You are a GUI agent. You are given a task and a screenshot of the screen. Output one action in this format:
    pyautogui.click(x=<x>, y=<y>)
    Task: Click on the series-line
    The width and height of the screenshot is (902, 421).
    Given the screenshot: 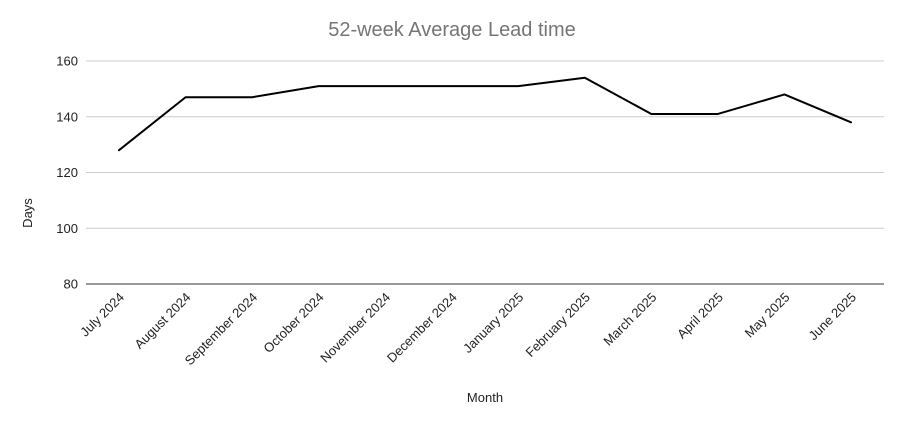 What is the action you would take?
    pyautogui.click(x=485, y=114)
    